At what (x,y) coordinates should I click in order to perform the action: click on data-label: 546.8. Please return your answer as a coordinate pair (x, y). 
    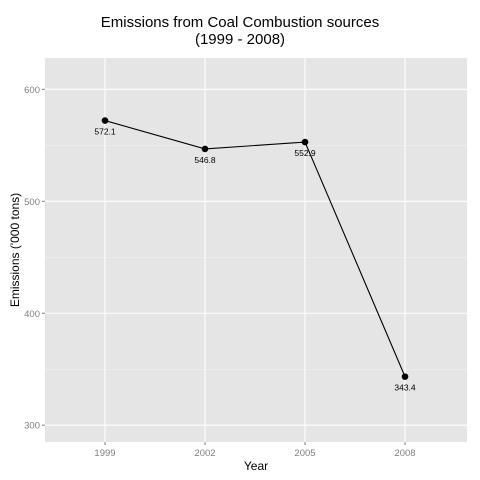
    Looking at the image, I should click on (205, 160).